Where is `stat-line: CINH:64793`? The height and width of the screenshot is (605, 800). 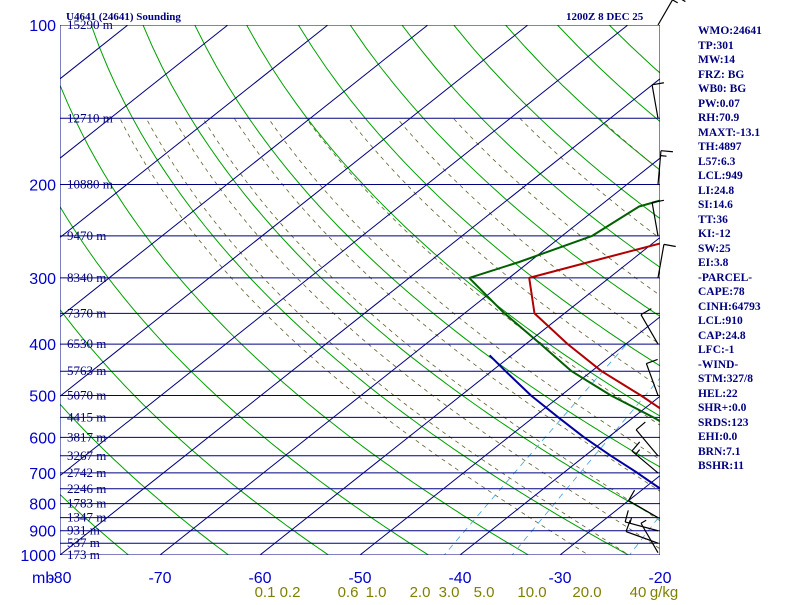 stat-line: CINH:64793 is located at coordinates (729, 306).